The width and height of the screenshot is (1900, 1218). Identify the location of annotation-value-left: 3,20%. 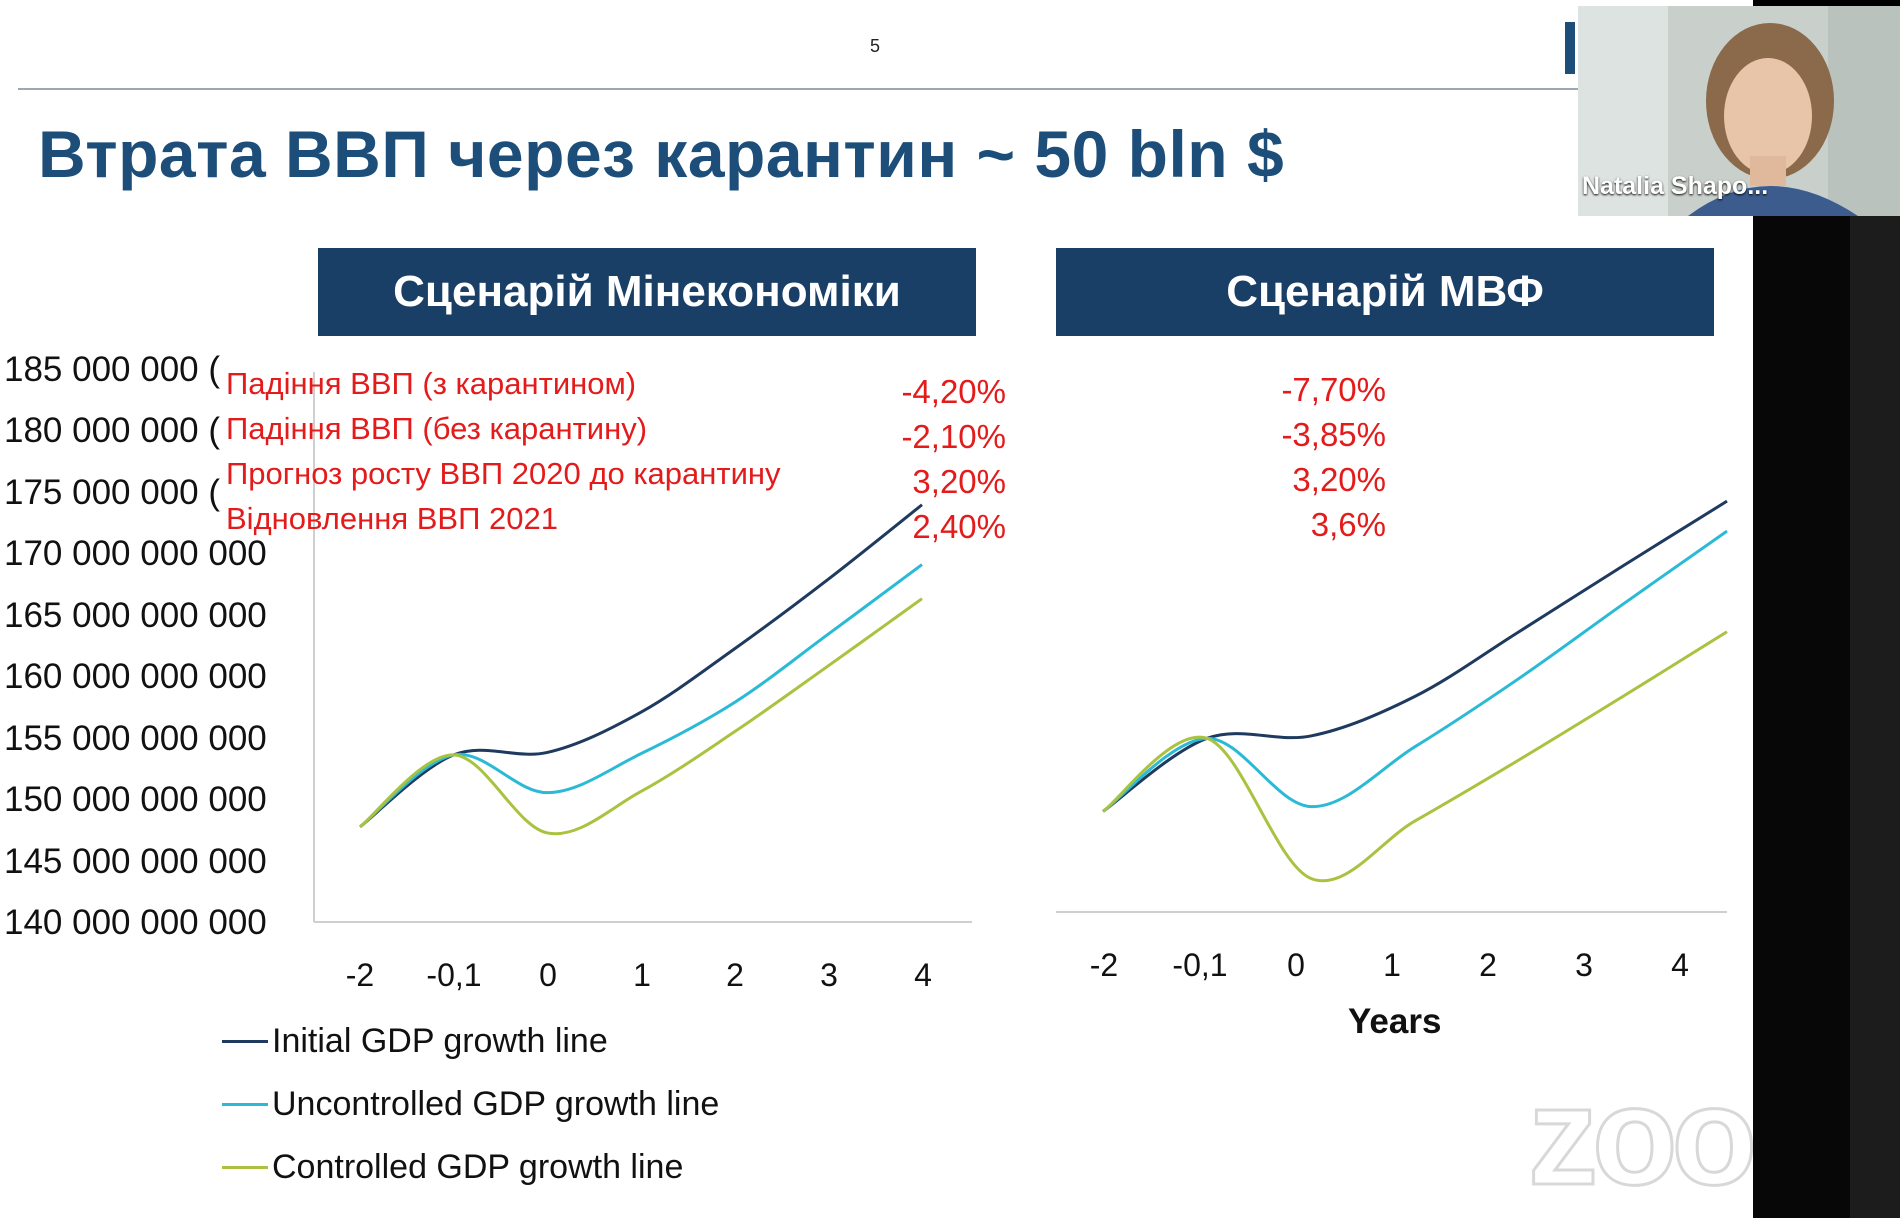
(959, 481).